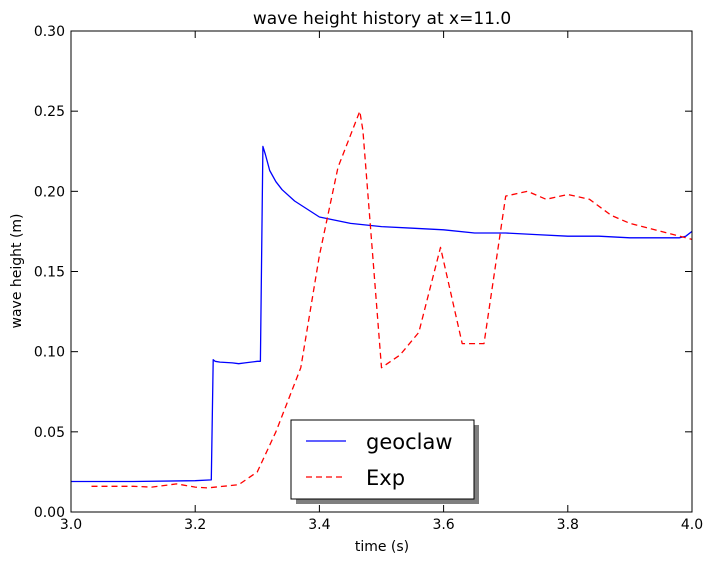 The height and width of the screenshot is (564, 714). I want to click on y-tick-label: 0.05, so click(49, 433).